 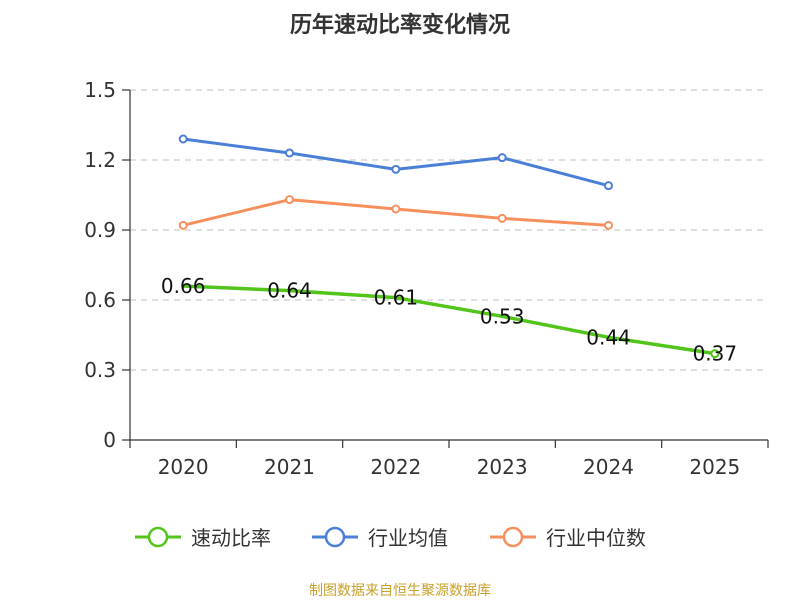 I want to click on legend: 速动比率 行业均值 行业中位数, so click(x=390, y=538).